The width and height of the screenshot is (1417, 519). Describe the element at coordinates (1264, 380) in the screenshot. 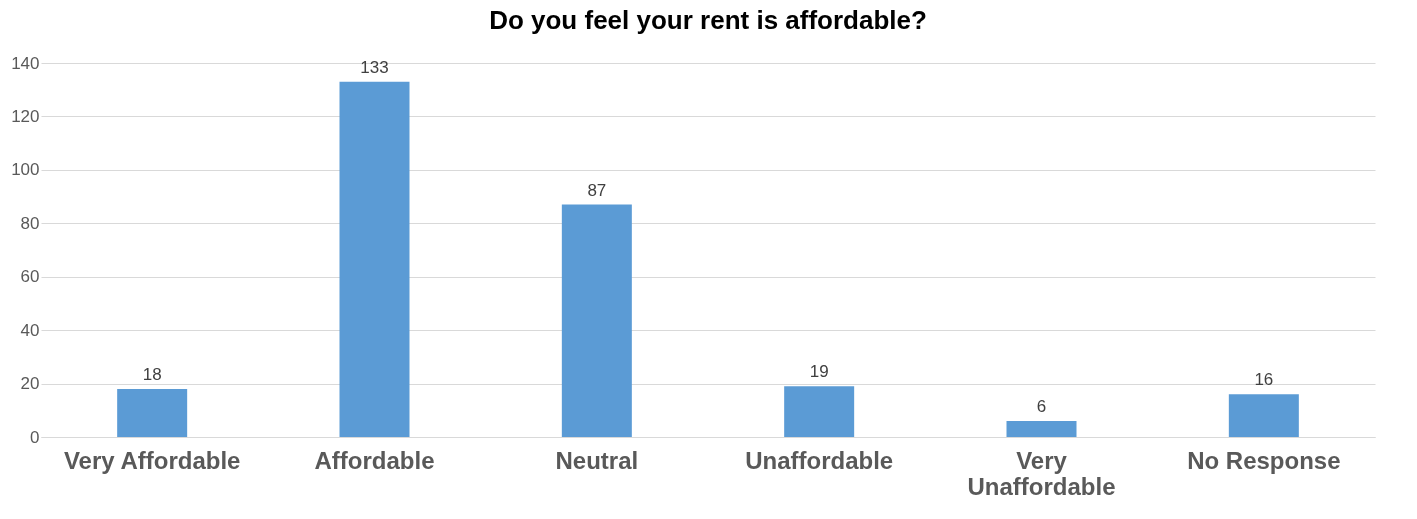

I see `data-label: 16` at that location.